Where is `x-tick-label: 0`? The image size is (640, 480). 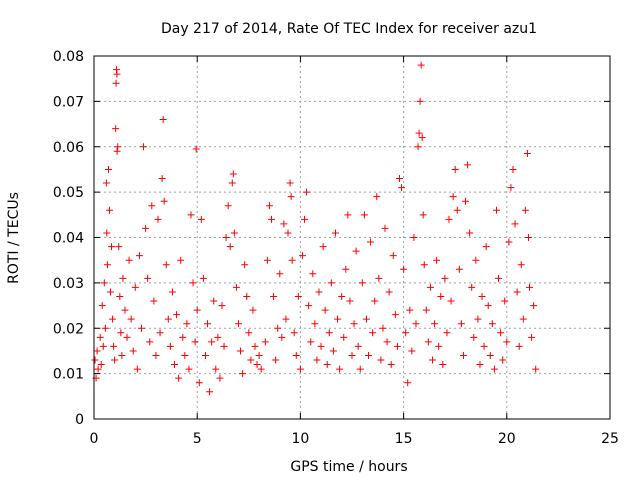
x-tick-label: 0 is located at coordinates (94, 439).